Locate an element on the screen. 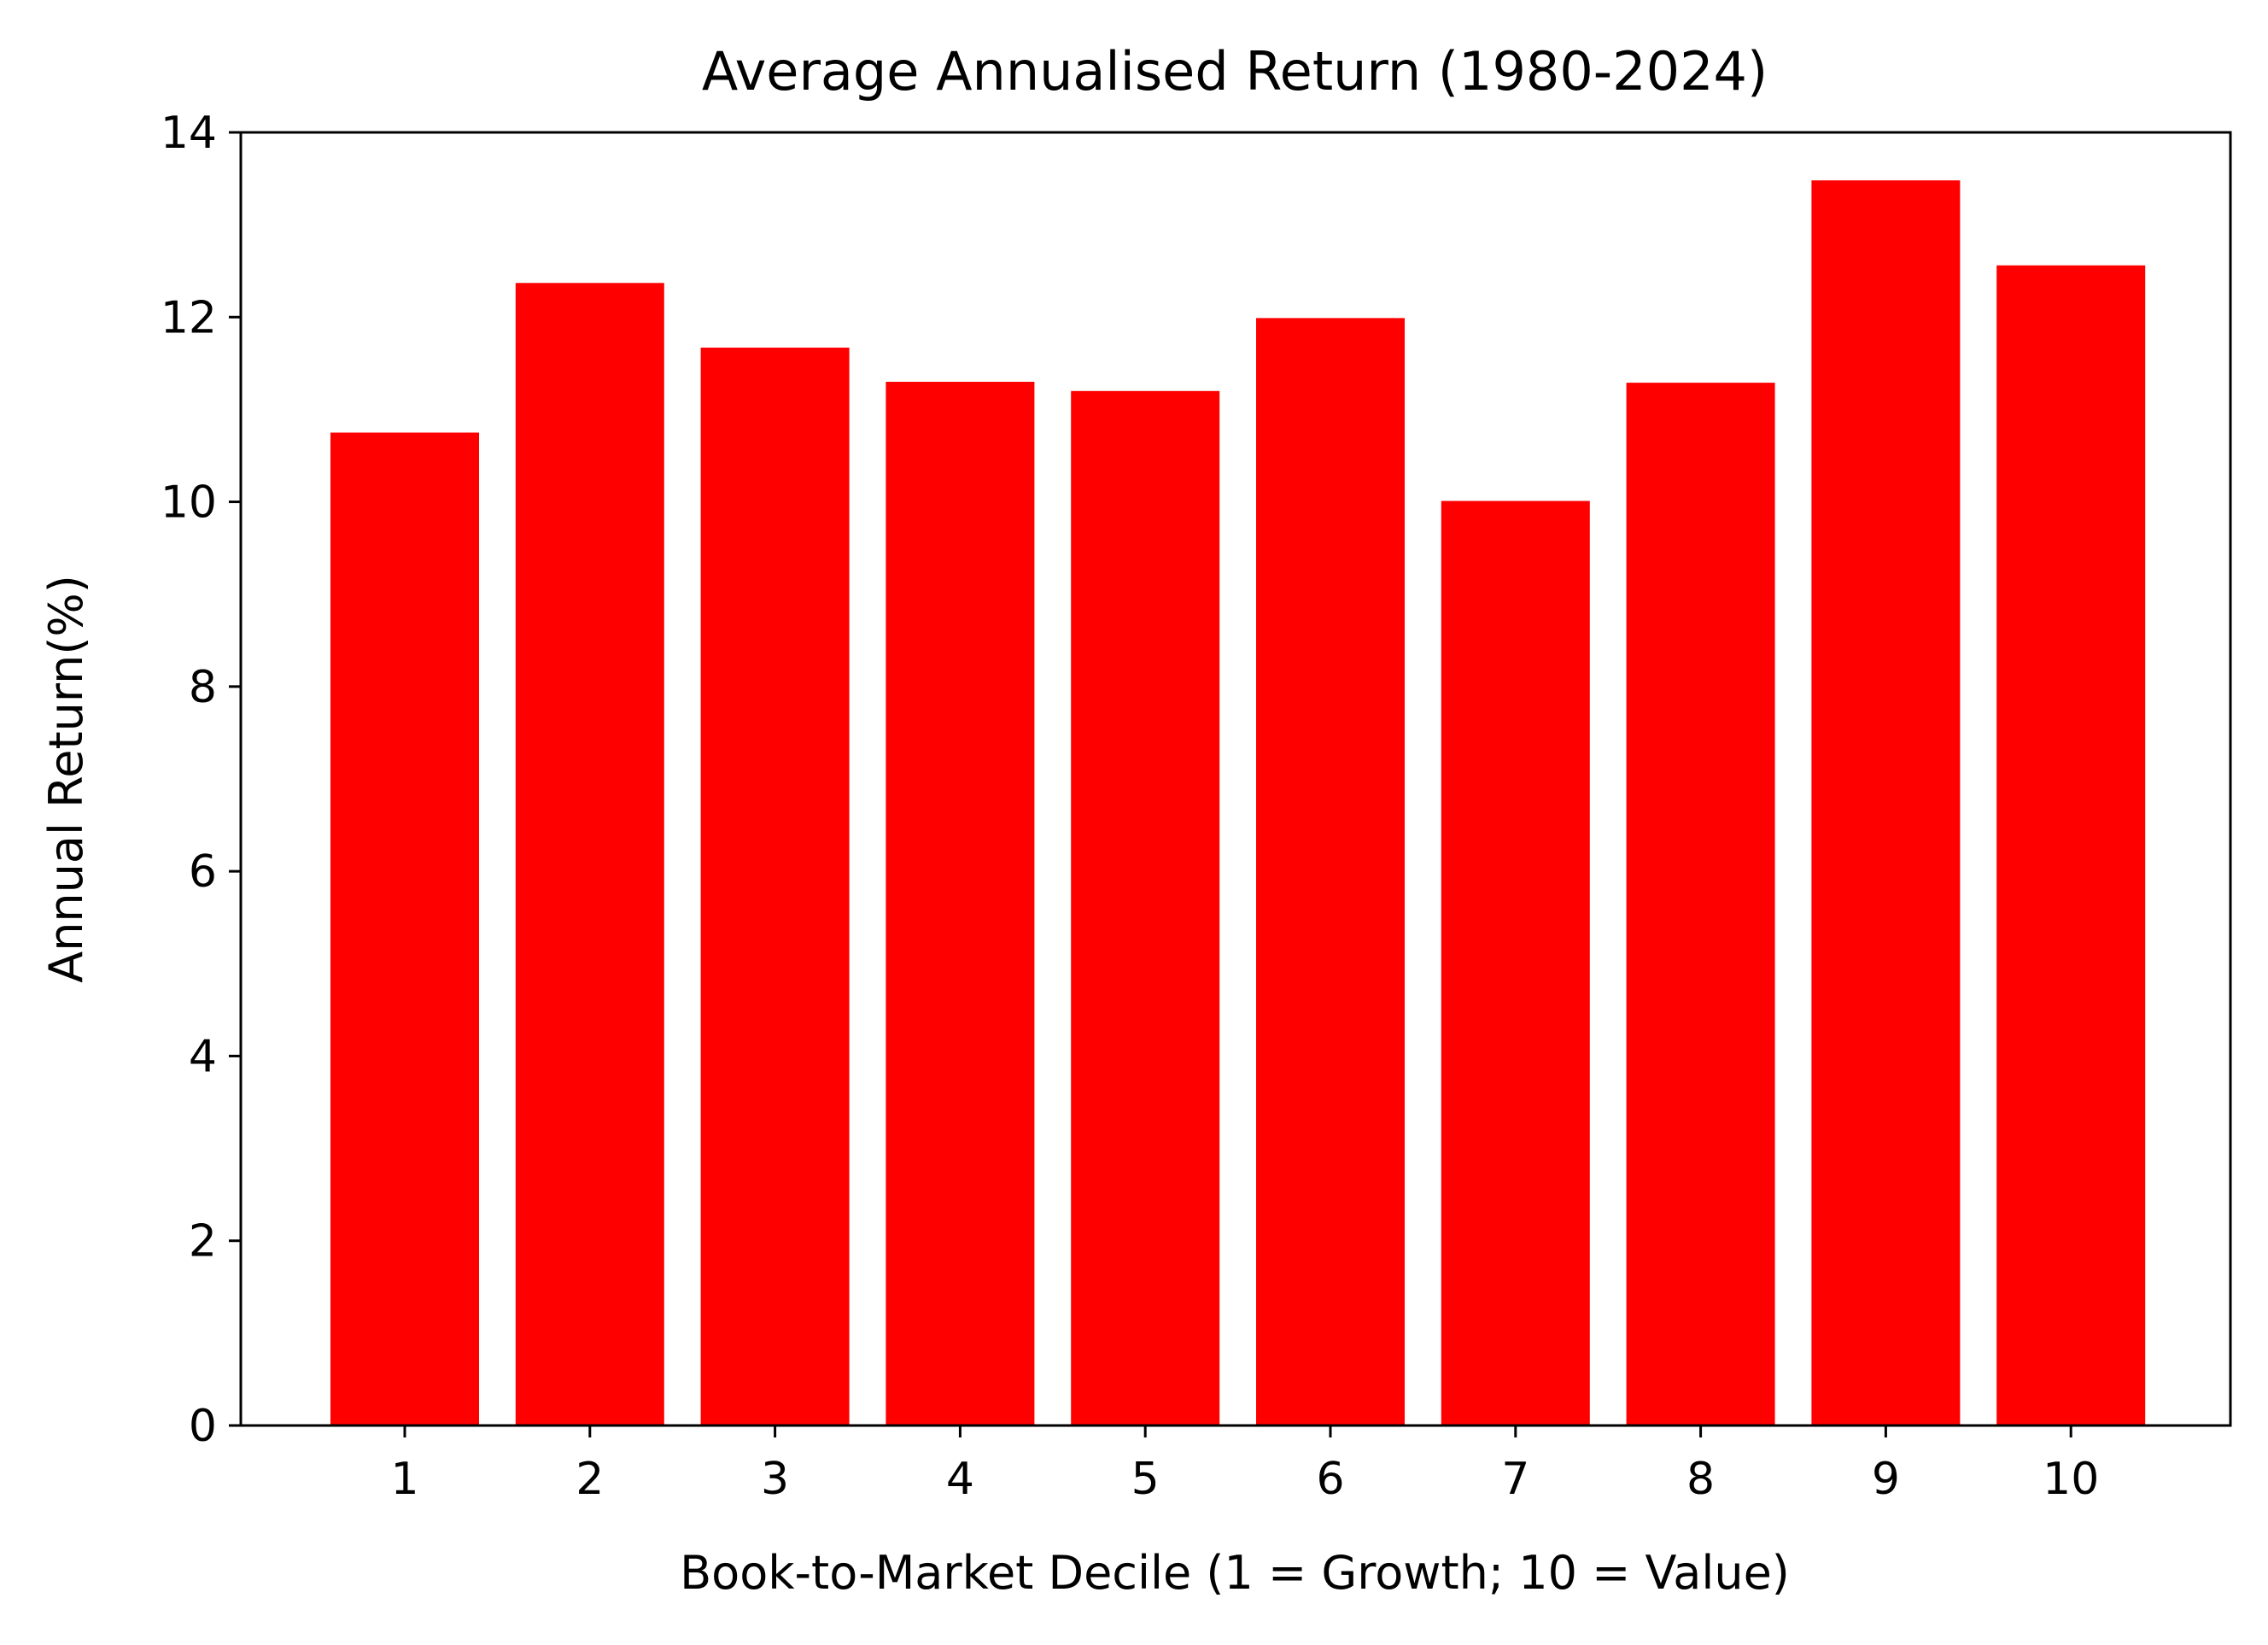 This screenshot has height=1645, width=2268. x-axis-ticks: 1 2 3 4 5 6 7 8 9 10 is located at coordinates (1244, 1465).